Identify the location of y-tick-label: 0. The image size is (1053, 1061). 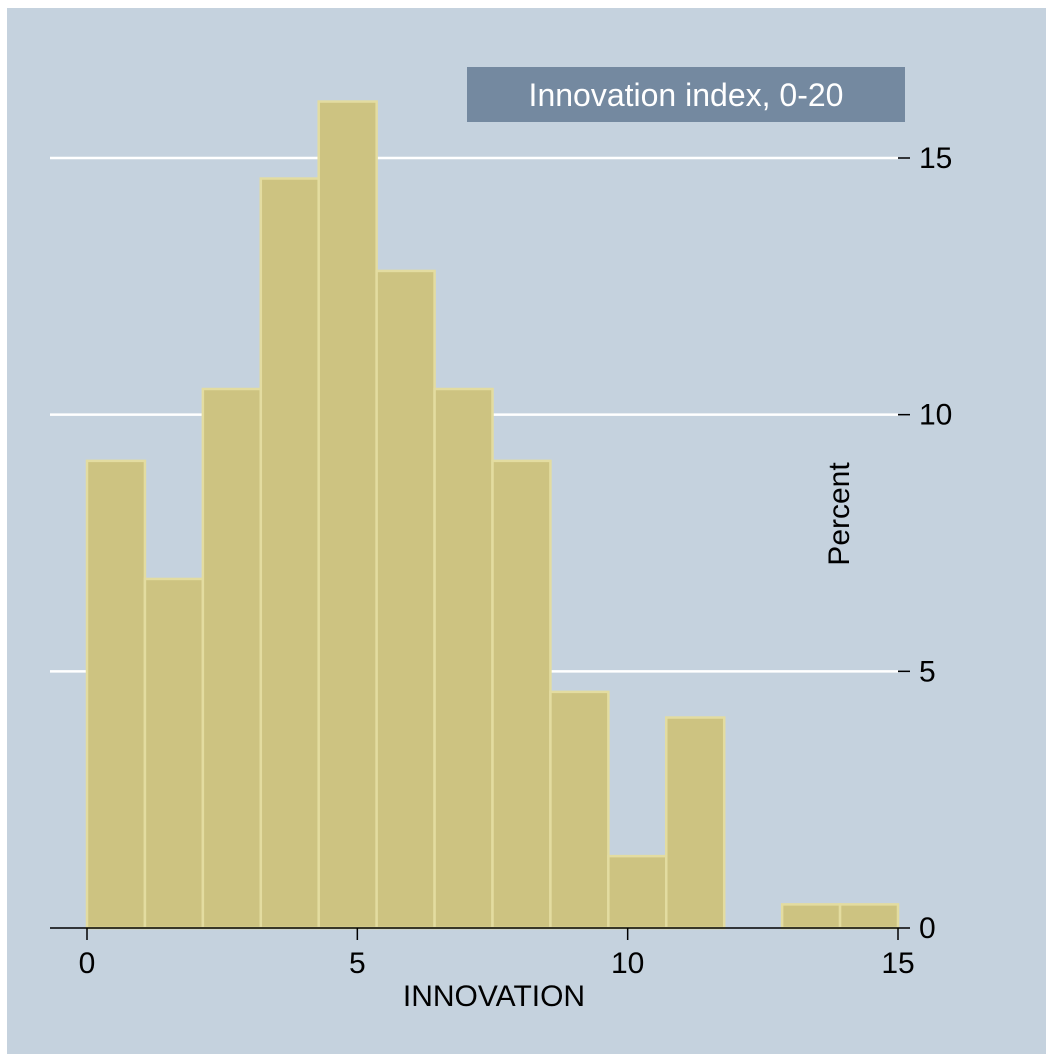
(927, 928).